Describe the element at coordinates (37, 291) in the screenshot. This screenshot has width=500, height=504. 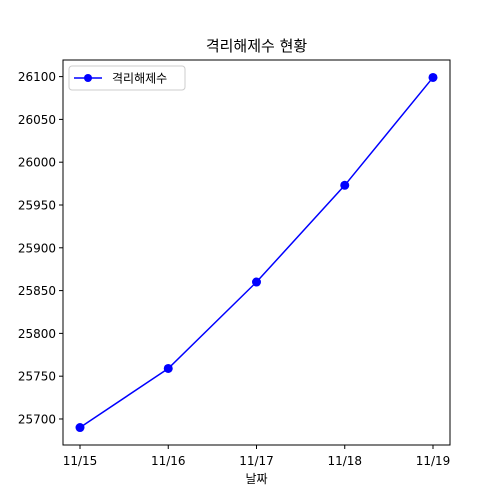
I see `y-tick-label: 25850` at that location.